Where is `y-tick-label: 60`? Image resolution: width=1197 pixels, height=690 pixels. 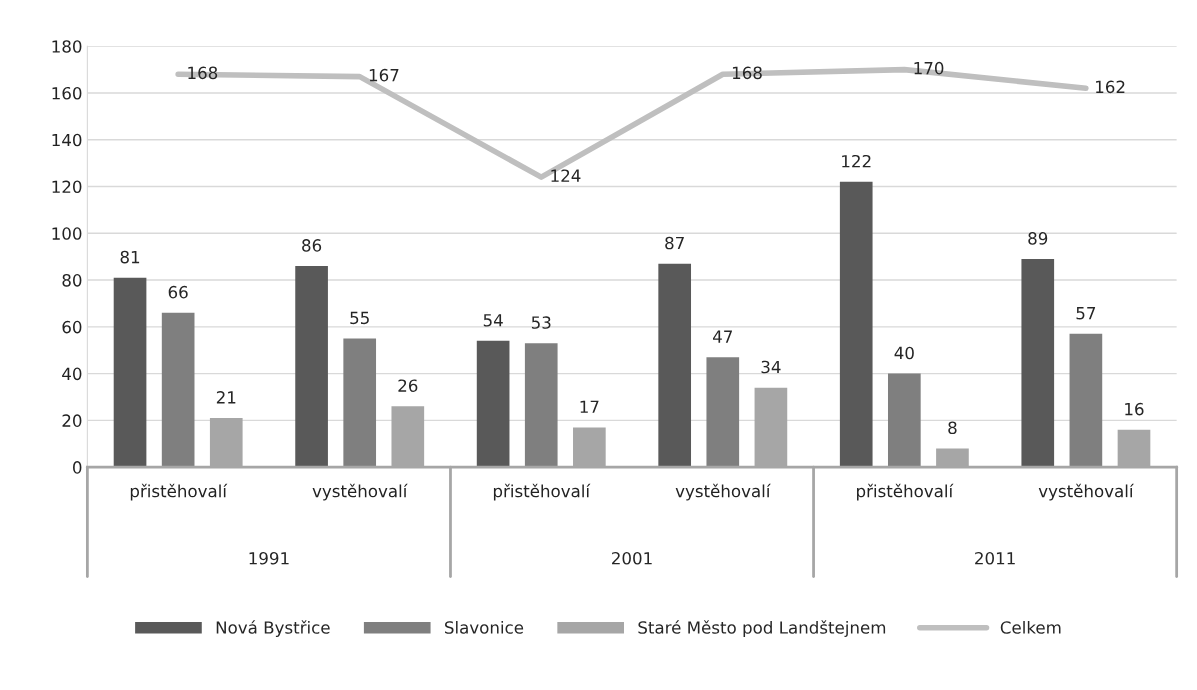
y-tick-label: 60 is located at coordinates (72, 327).